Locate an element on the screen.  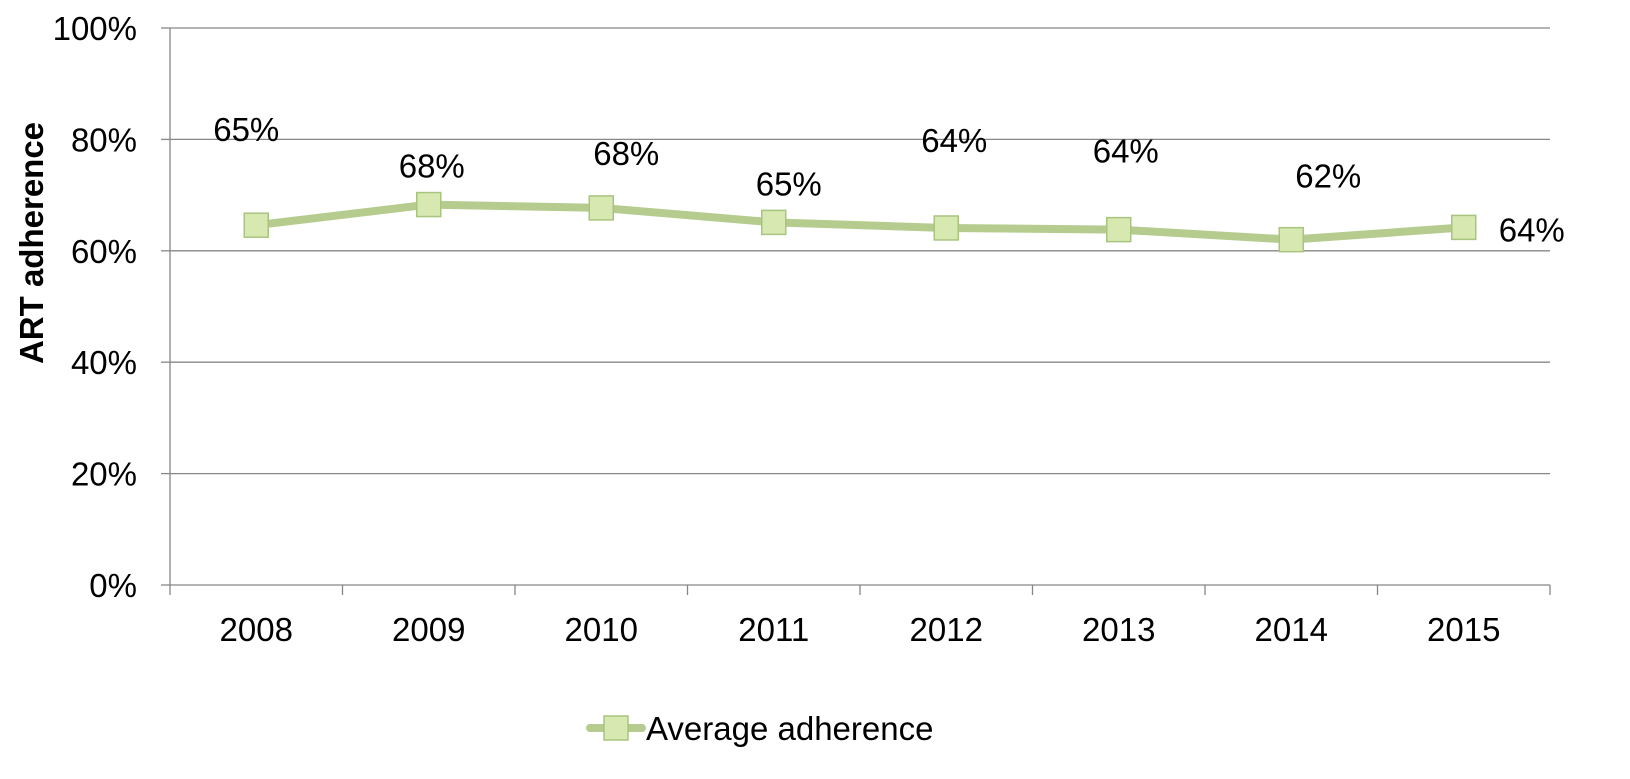
x-tick-label: 2008 is located at coordinates (256, 629).